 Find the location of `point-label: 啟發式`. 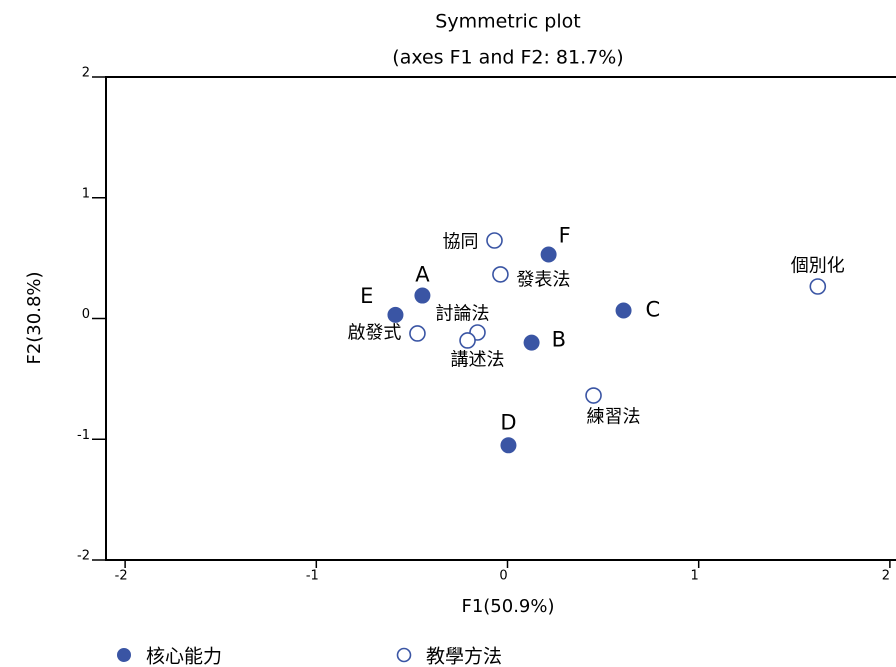

point-label: 啟發式 is located at coordinates (374, 332).